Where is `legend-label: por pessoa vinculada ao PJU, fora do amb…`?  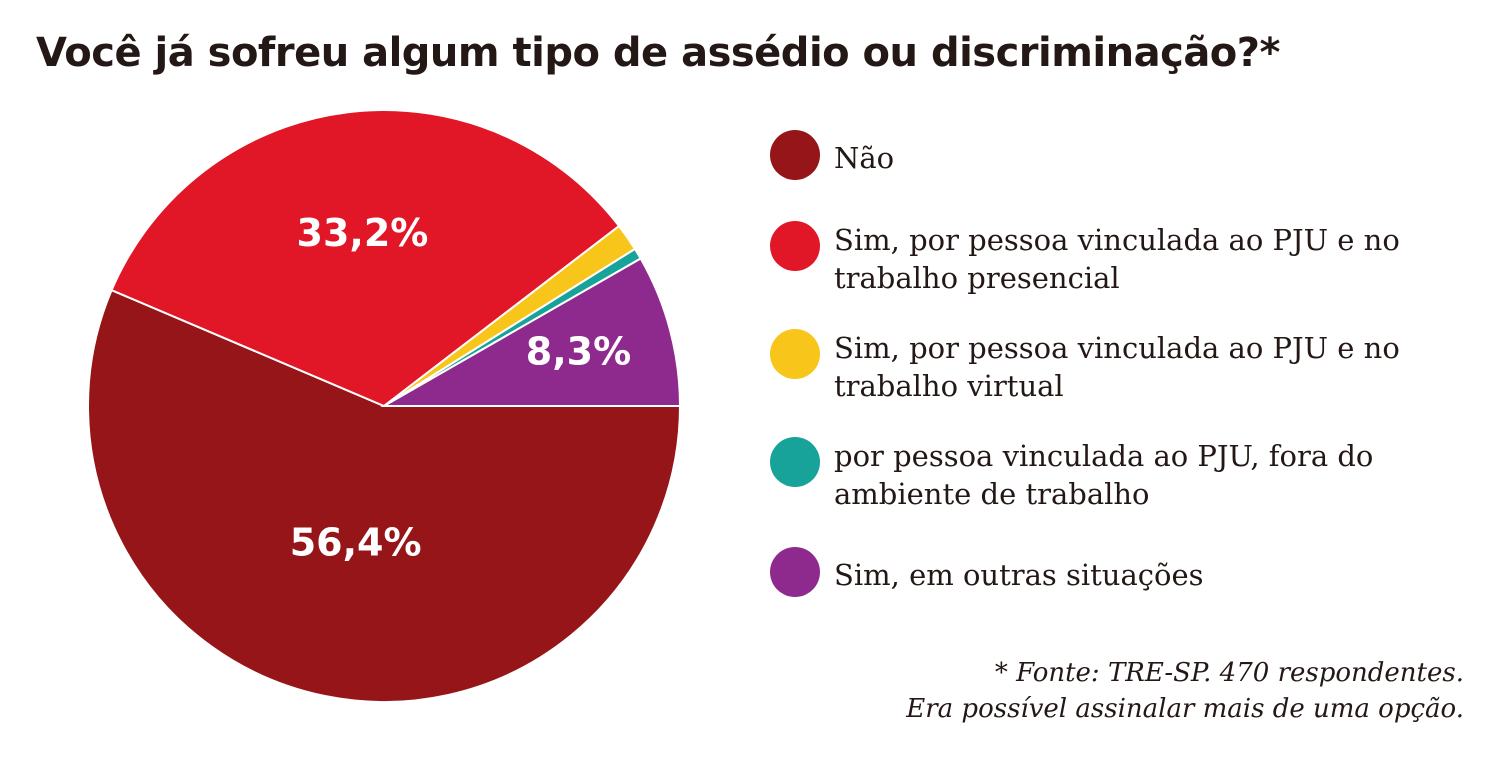 legend-label: por pessoa vinculada ao PJU, fora do amb… is located at coordinates (1104, 475).